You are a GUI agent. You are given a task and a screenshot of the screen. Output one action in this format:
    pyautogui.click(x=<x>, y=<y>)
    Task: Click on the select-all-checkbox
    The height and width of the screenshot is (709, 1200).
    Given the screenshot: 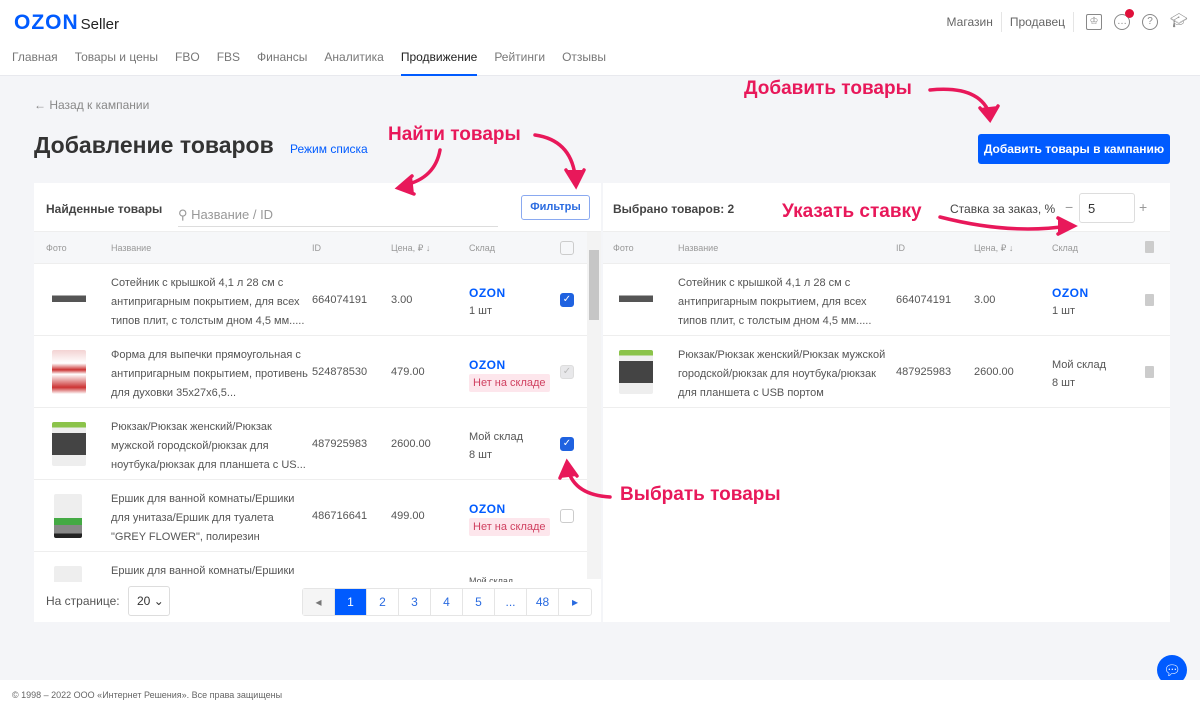 What is the action you would take?
    pyautogui.click(x=567, y=248)
    